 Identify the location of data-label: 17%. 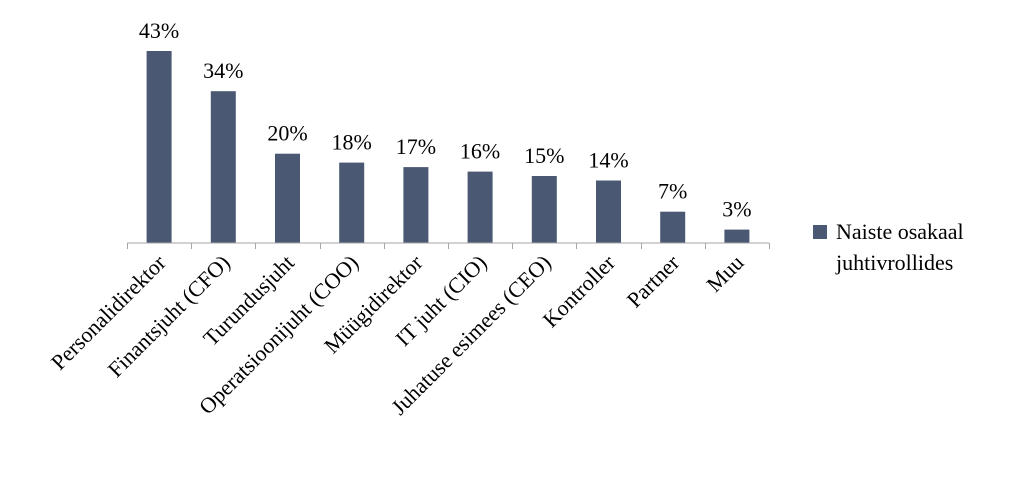
(416, 146).